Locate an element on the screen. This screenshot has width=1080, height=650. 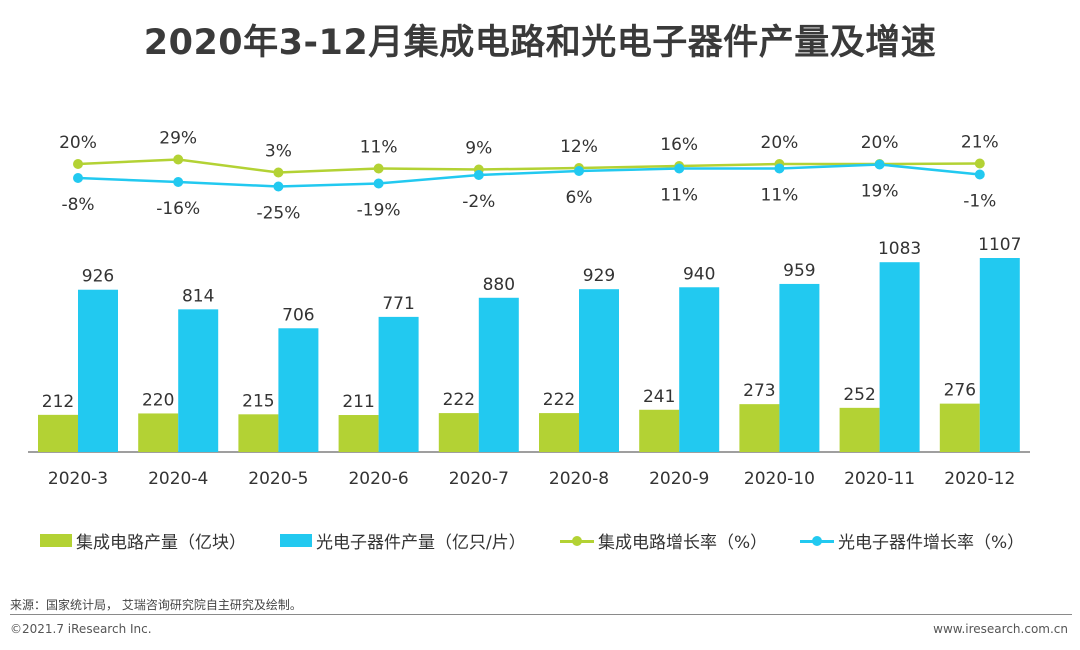
bar-label-ic-output: 241 is located at coordinates (659, 397).